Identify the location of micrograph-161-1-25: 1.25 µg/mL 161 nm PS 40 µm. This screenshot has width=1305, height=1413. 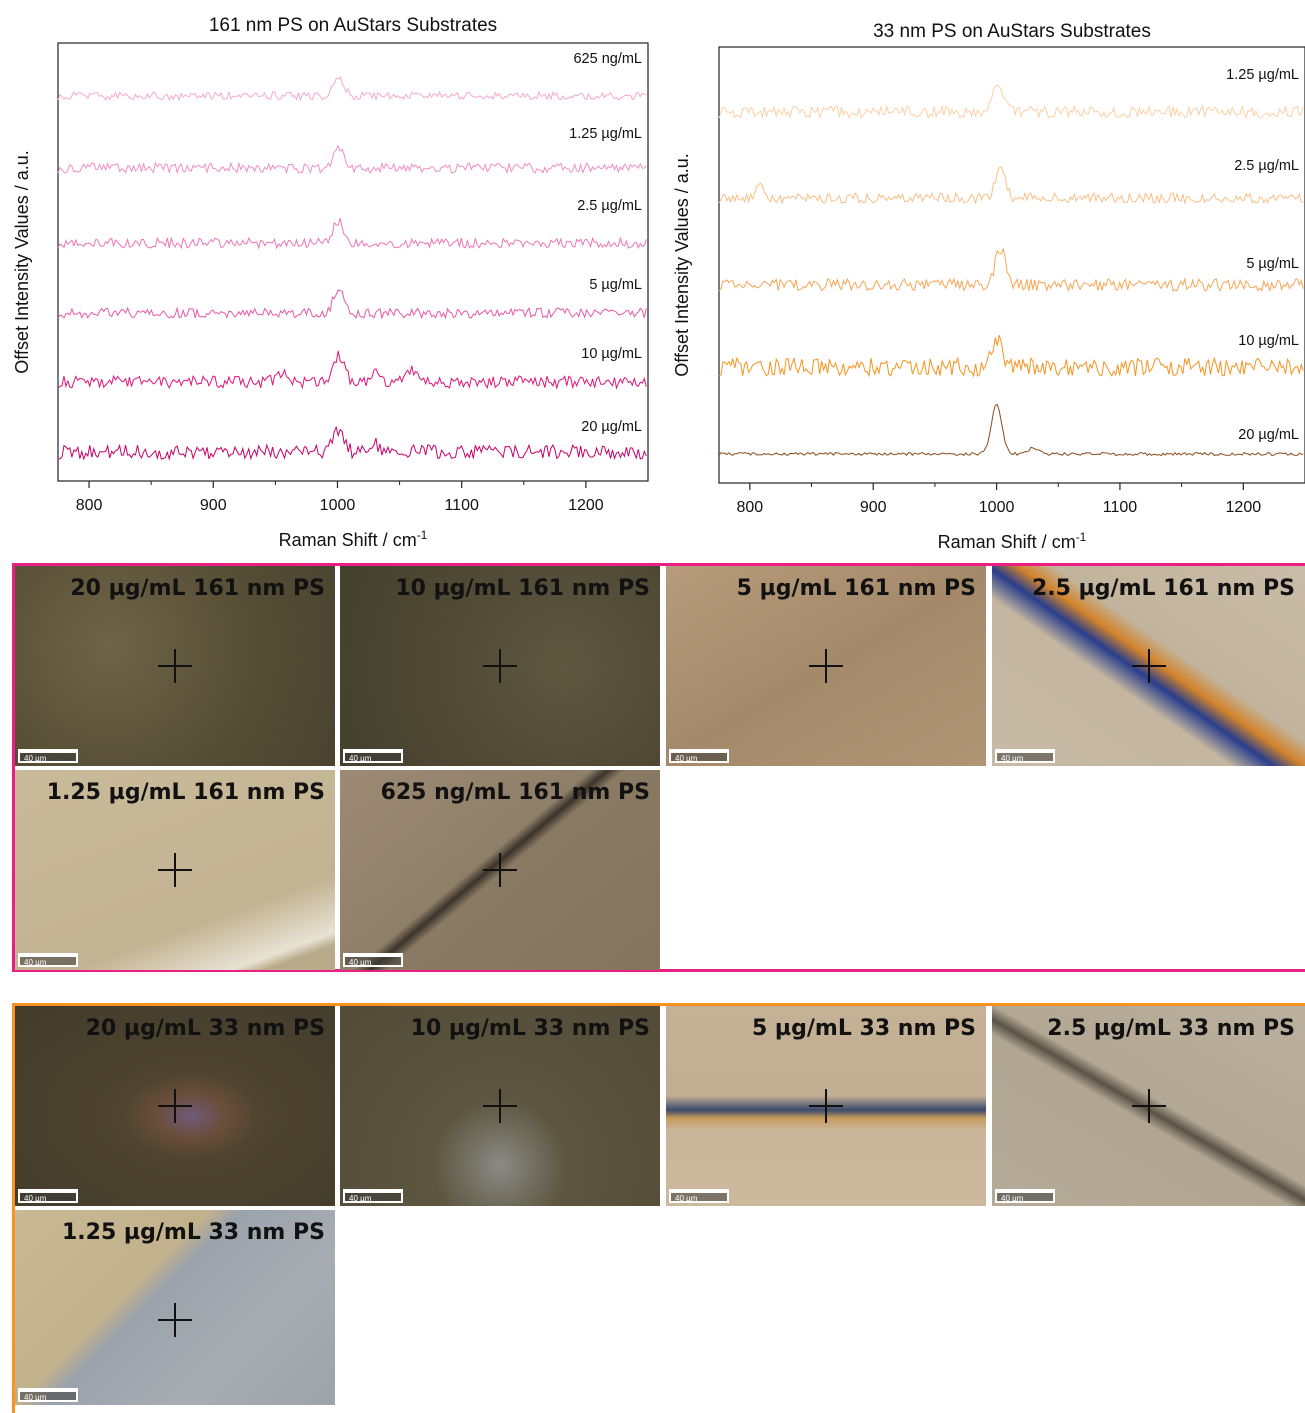
(175, 870).